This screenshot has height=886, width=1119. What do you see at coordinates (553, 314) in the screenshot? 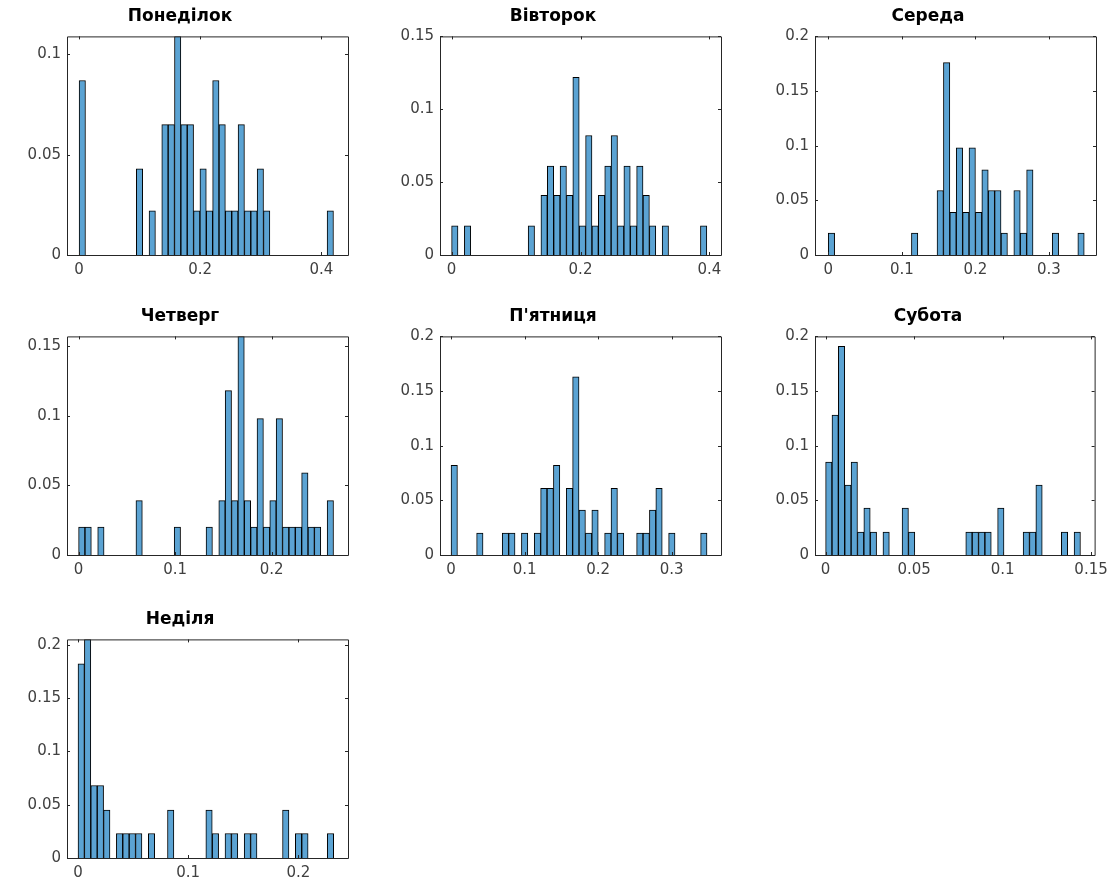
I see `chart-title: П'ятниця` at bounding box center [553, 314].